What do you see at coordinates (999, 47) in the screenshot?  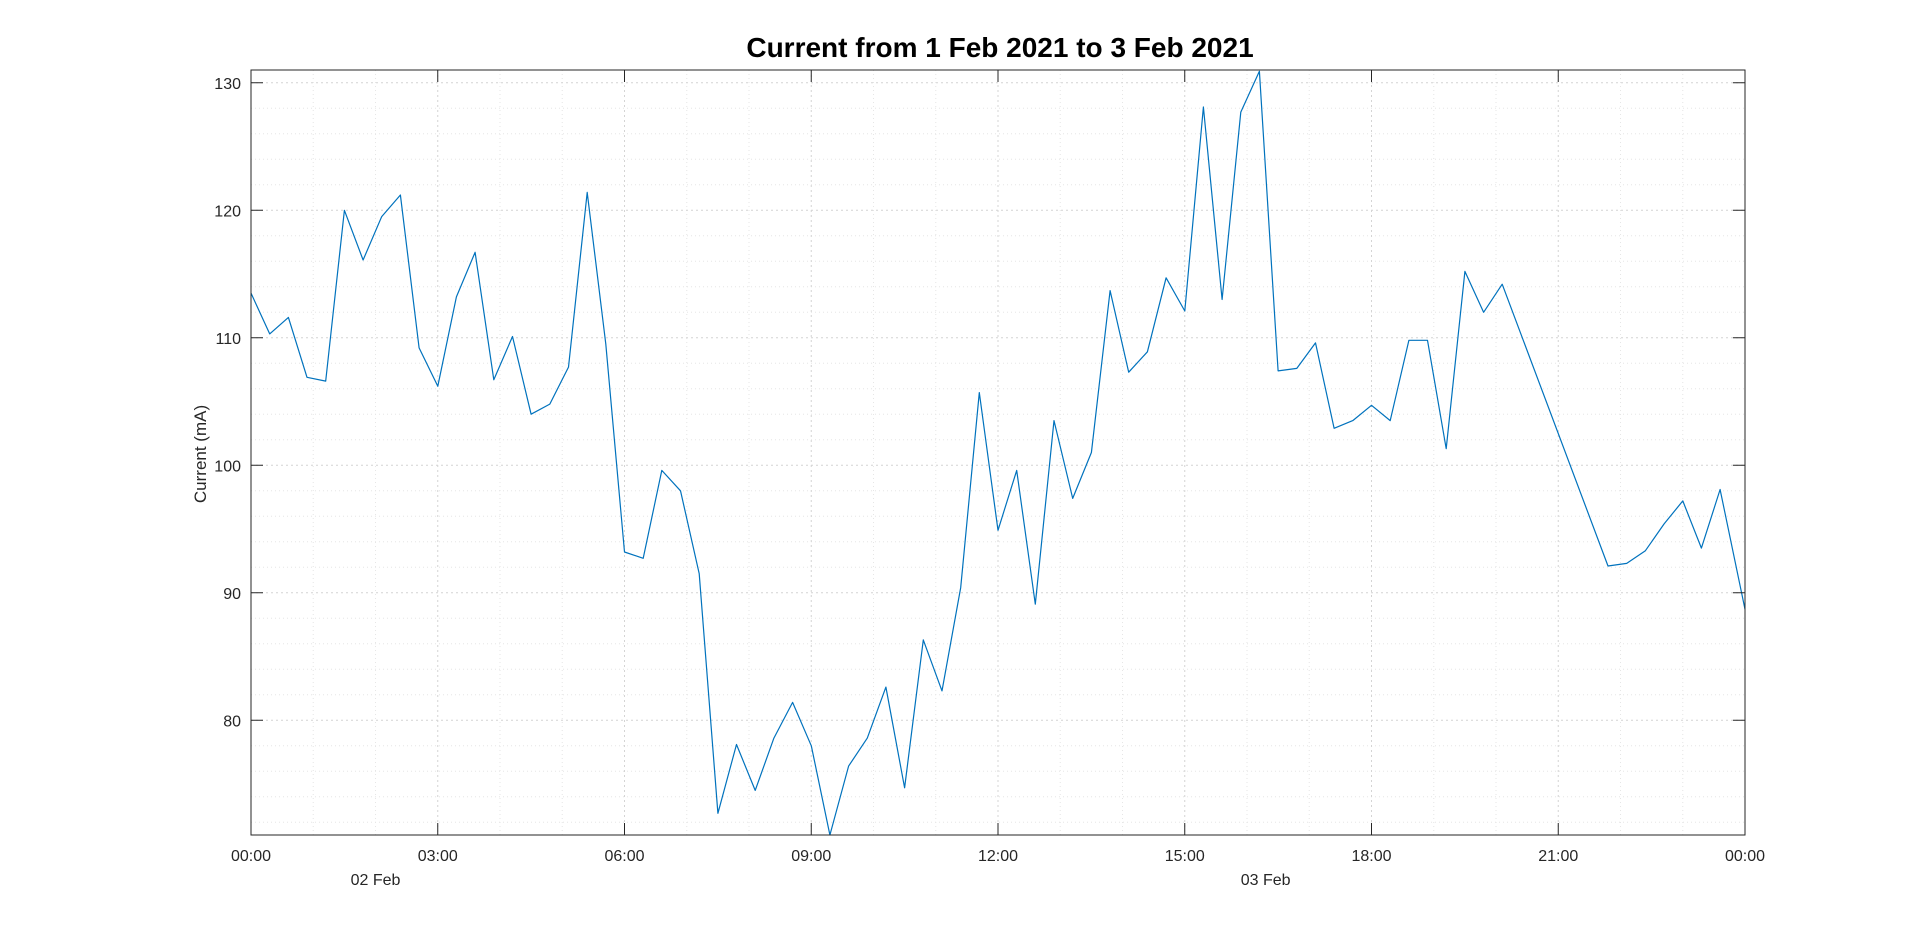 I see `chart-title: Current from 1 Feb 2021 to 3 Feb 2021` at bounding box center [999, 47].